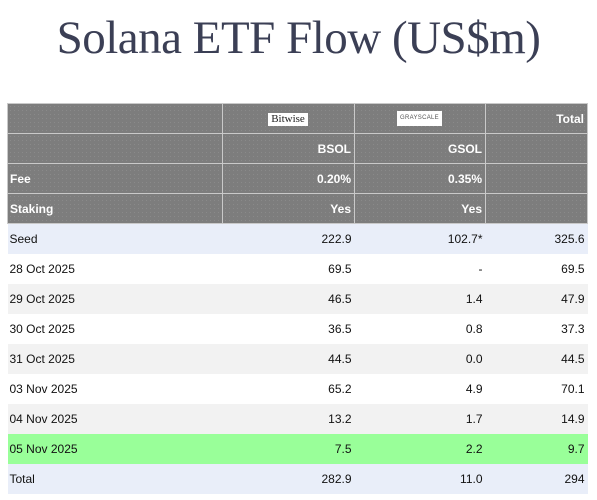  I want to click on total-flow: 47.9, so click(536, 298).